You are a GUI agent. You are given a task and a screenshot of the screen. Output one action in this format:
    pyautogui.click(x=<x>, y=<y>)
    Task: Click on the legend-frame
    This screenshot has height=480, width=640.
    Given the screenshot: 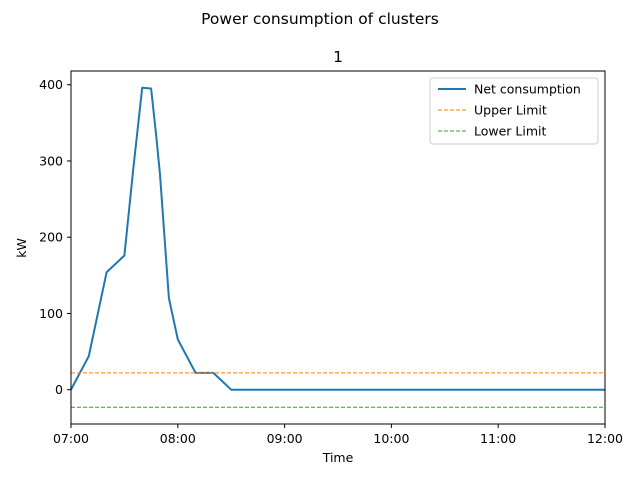 What is the action you would take?
    pyautogui.click(x=514, y=111)
    